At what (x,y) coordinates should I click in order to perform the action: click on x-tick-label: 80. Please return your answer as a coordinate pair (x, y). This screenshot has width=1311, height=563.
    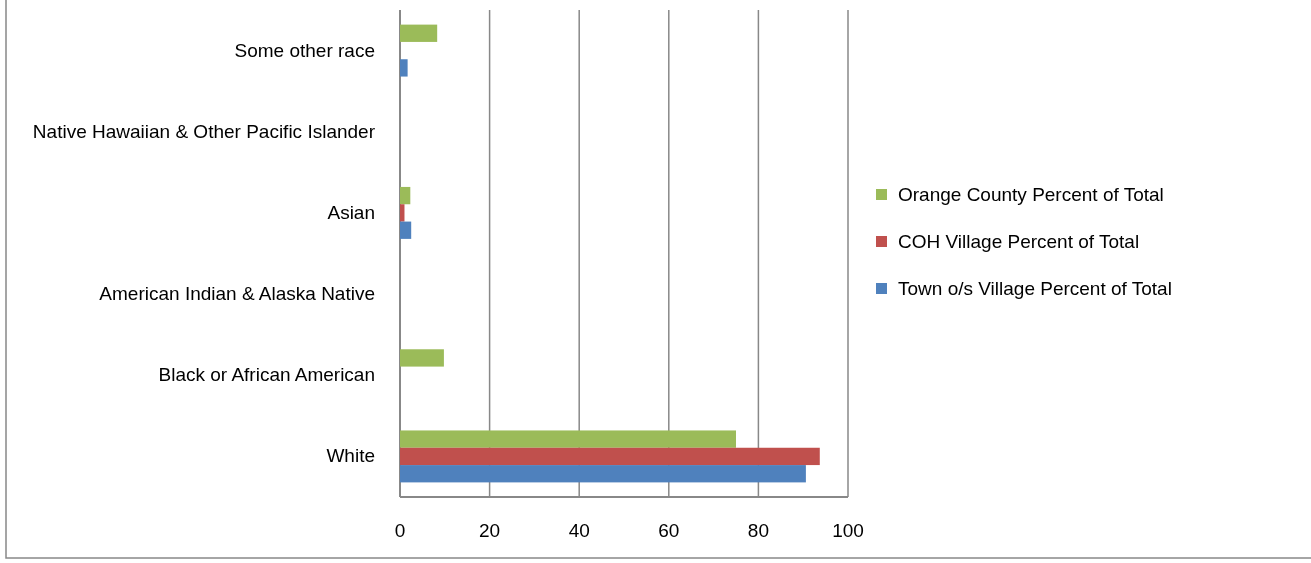
    Looking at the image, I should click on (758, 530).